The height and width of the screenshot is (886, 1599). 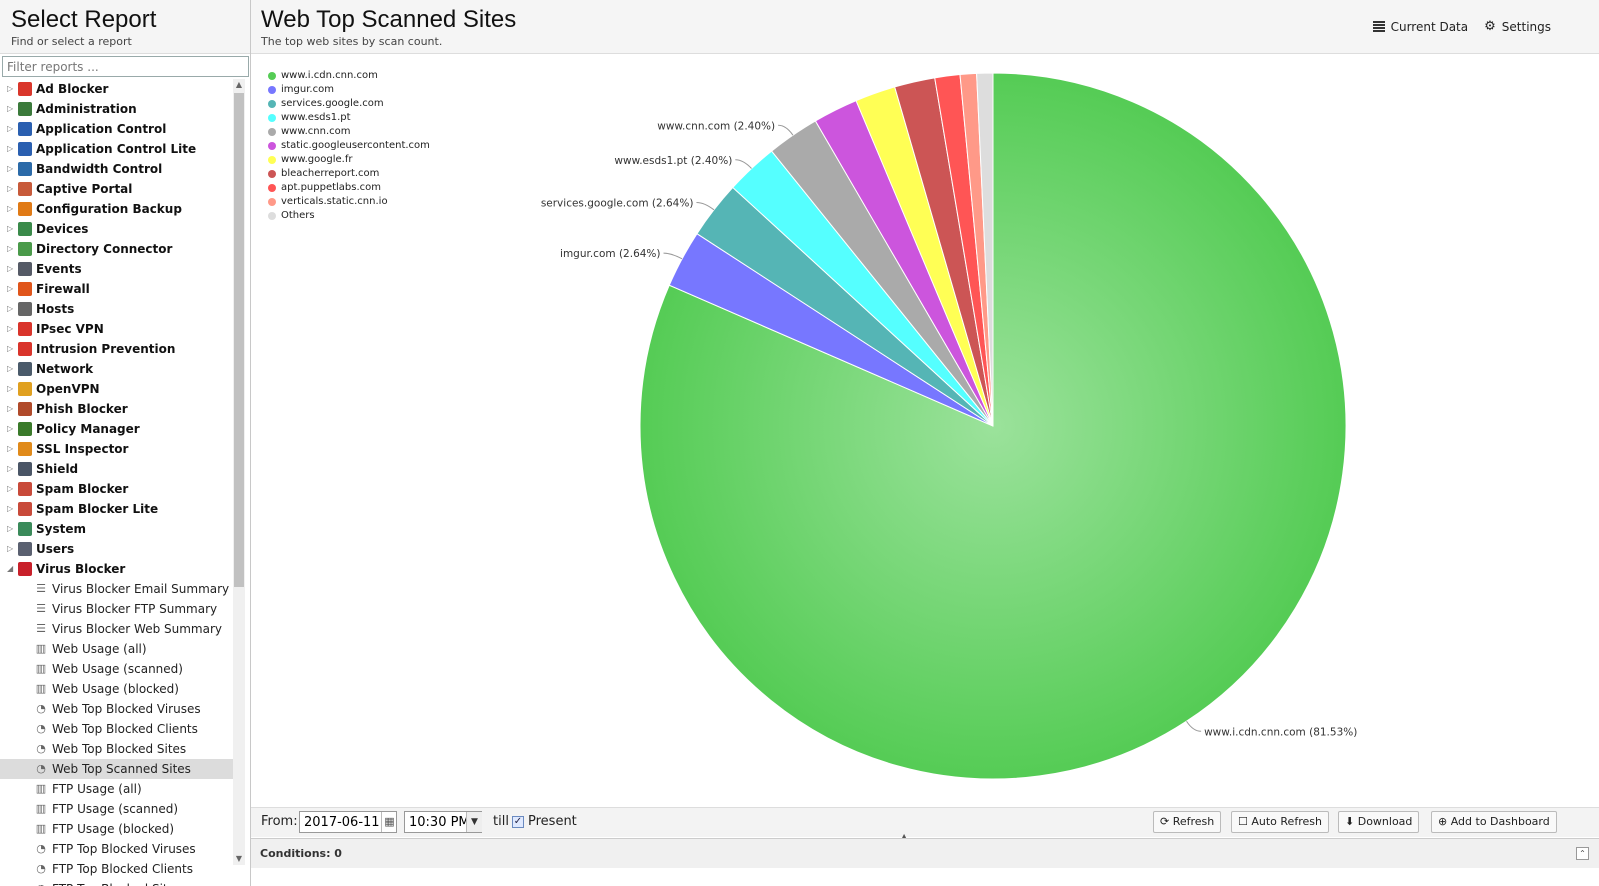 I want to click on tree-report-item: ◔ Web Top Scanned Sites, so click(x=118, y=769).